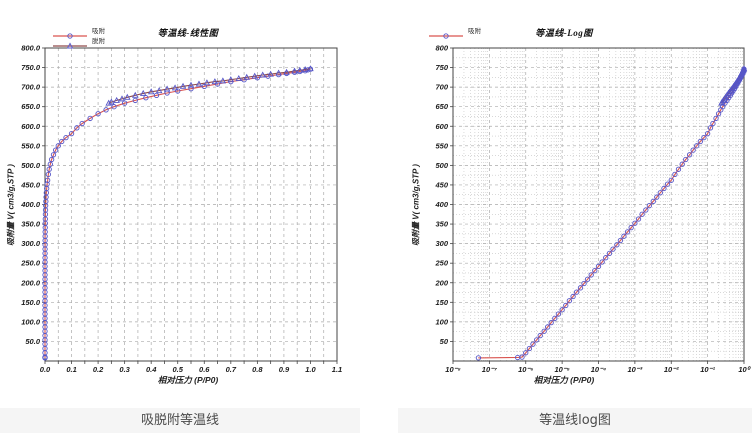 The image size is (752, 433). Describe the element at coordinates (124, 369) in the screenshot. I see `x-tick-label: 0.3` at that location.